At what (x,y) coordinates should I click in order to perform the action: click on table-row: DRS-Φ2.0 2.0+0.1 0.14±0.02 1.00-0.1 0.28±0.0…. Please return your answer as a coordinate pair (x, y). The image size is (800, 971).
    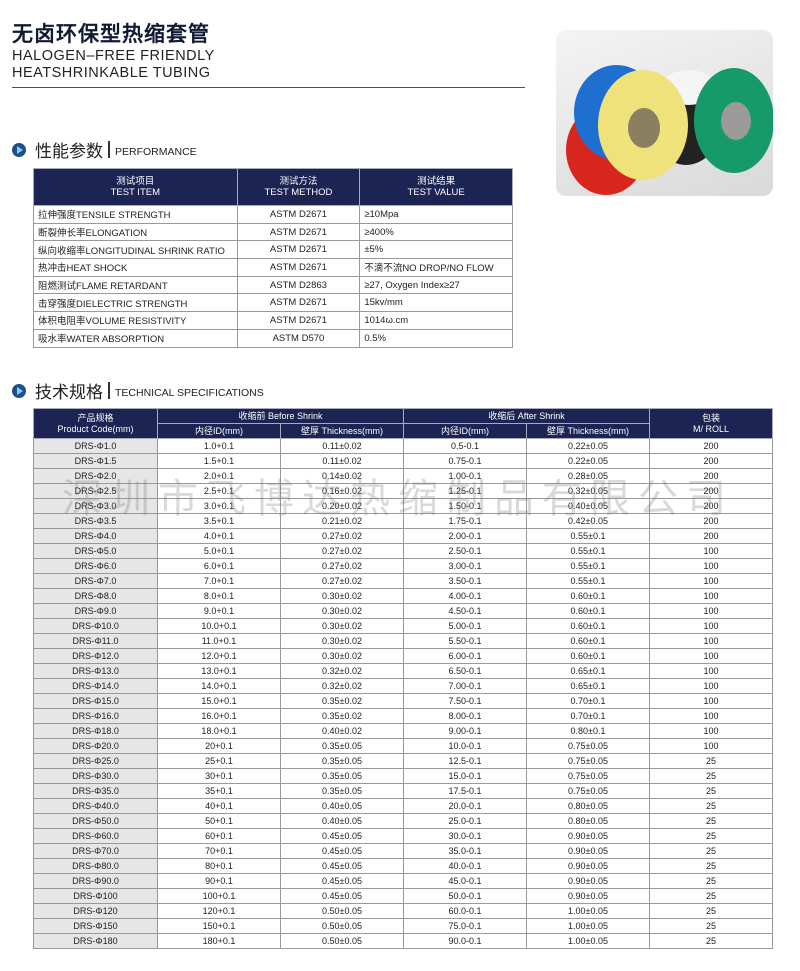
    Looking at the image, I should click on (403, 476).